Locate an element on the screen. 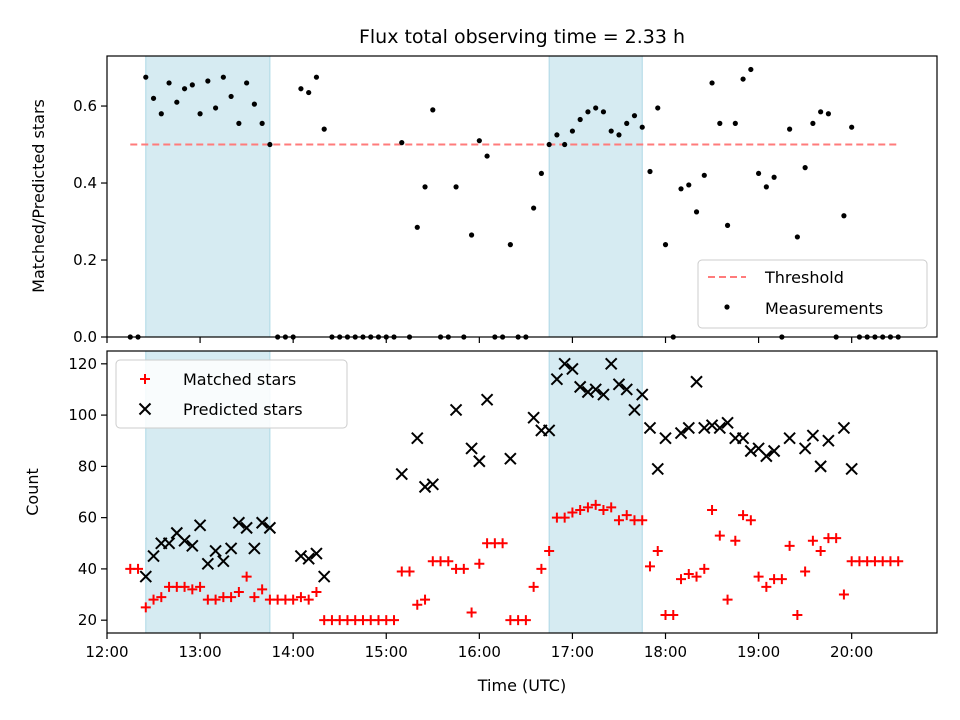 The height and width of the screenshot is (720, 960). legend-predicted-label: Predicted stars is located at coordinates (243, 409).